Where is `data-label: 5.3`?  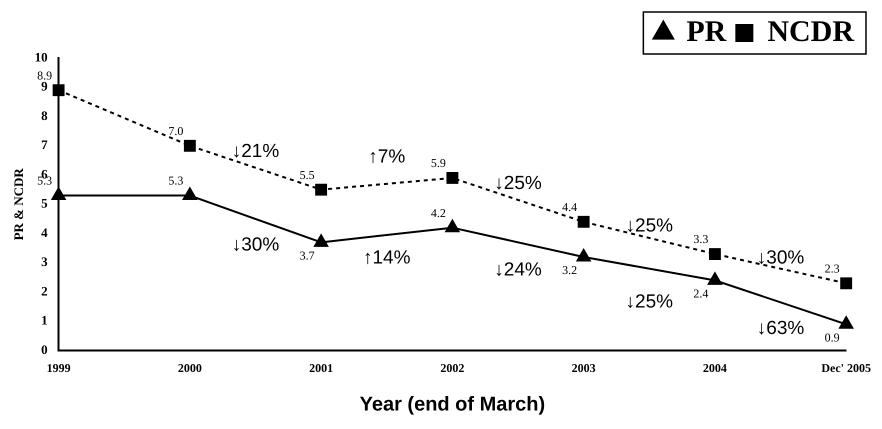 data-label: 5.3 is located at coordinates (176, 181).